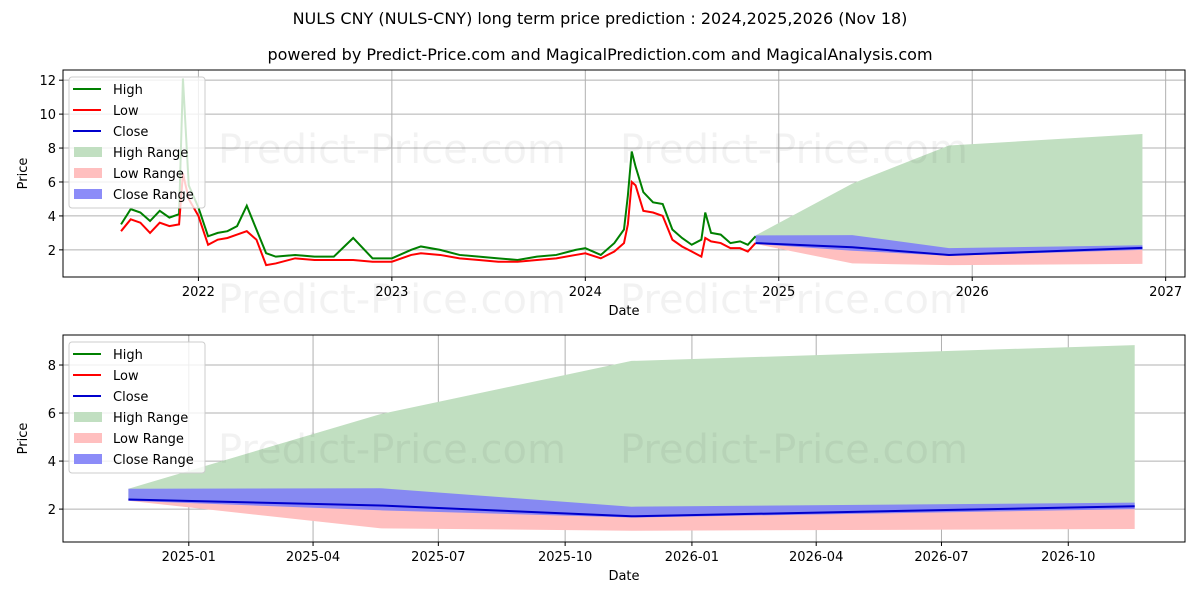  Describe the element at coordinates (47, 81) in the screenshot. I see `y-tick-label: 12` at that location.